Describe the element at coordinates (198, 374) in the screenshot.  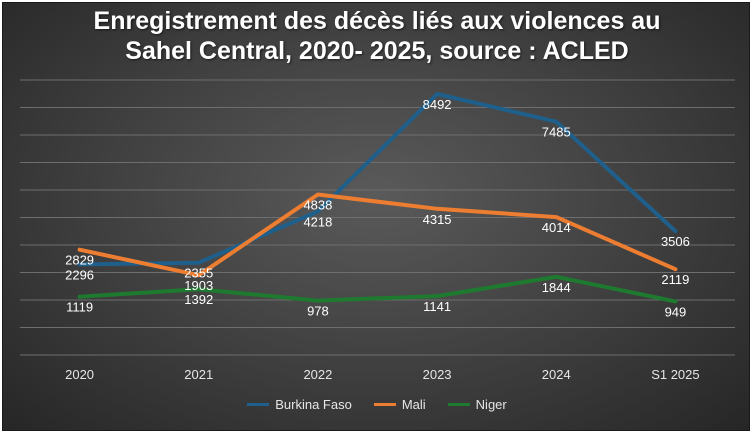
I see `x-tick-label: 2021` at that location.